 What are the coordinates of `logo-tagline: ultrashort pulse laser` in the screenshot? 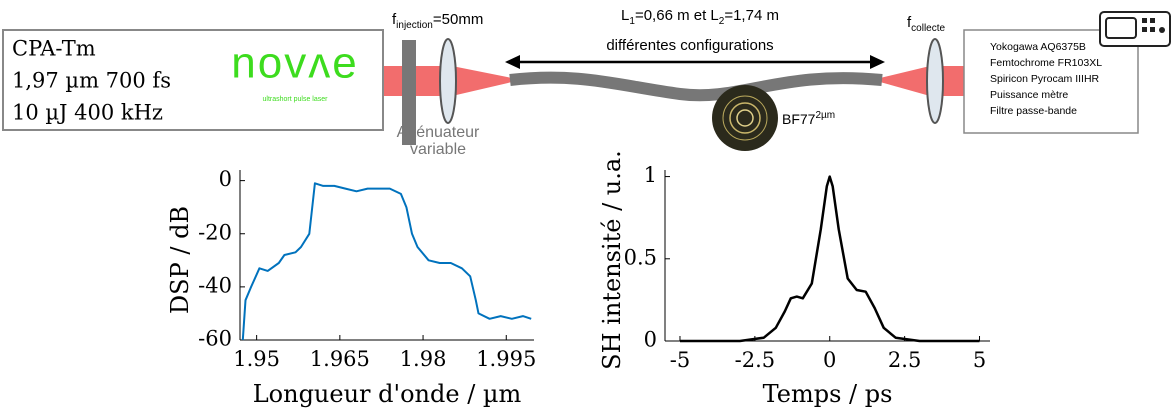 It's located at (296, 99).